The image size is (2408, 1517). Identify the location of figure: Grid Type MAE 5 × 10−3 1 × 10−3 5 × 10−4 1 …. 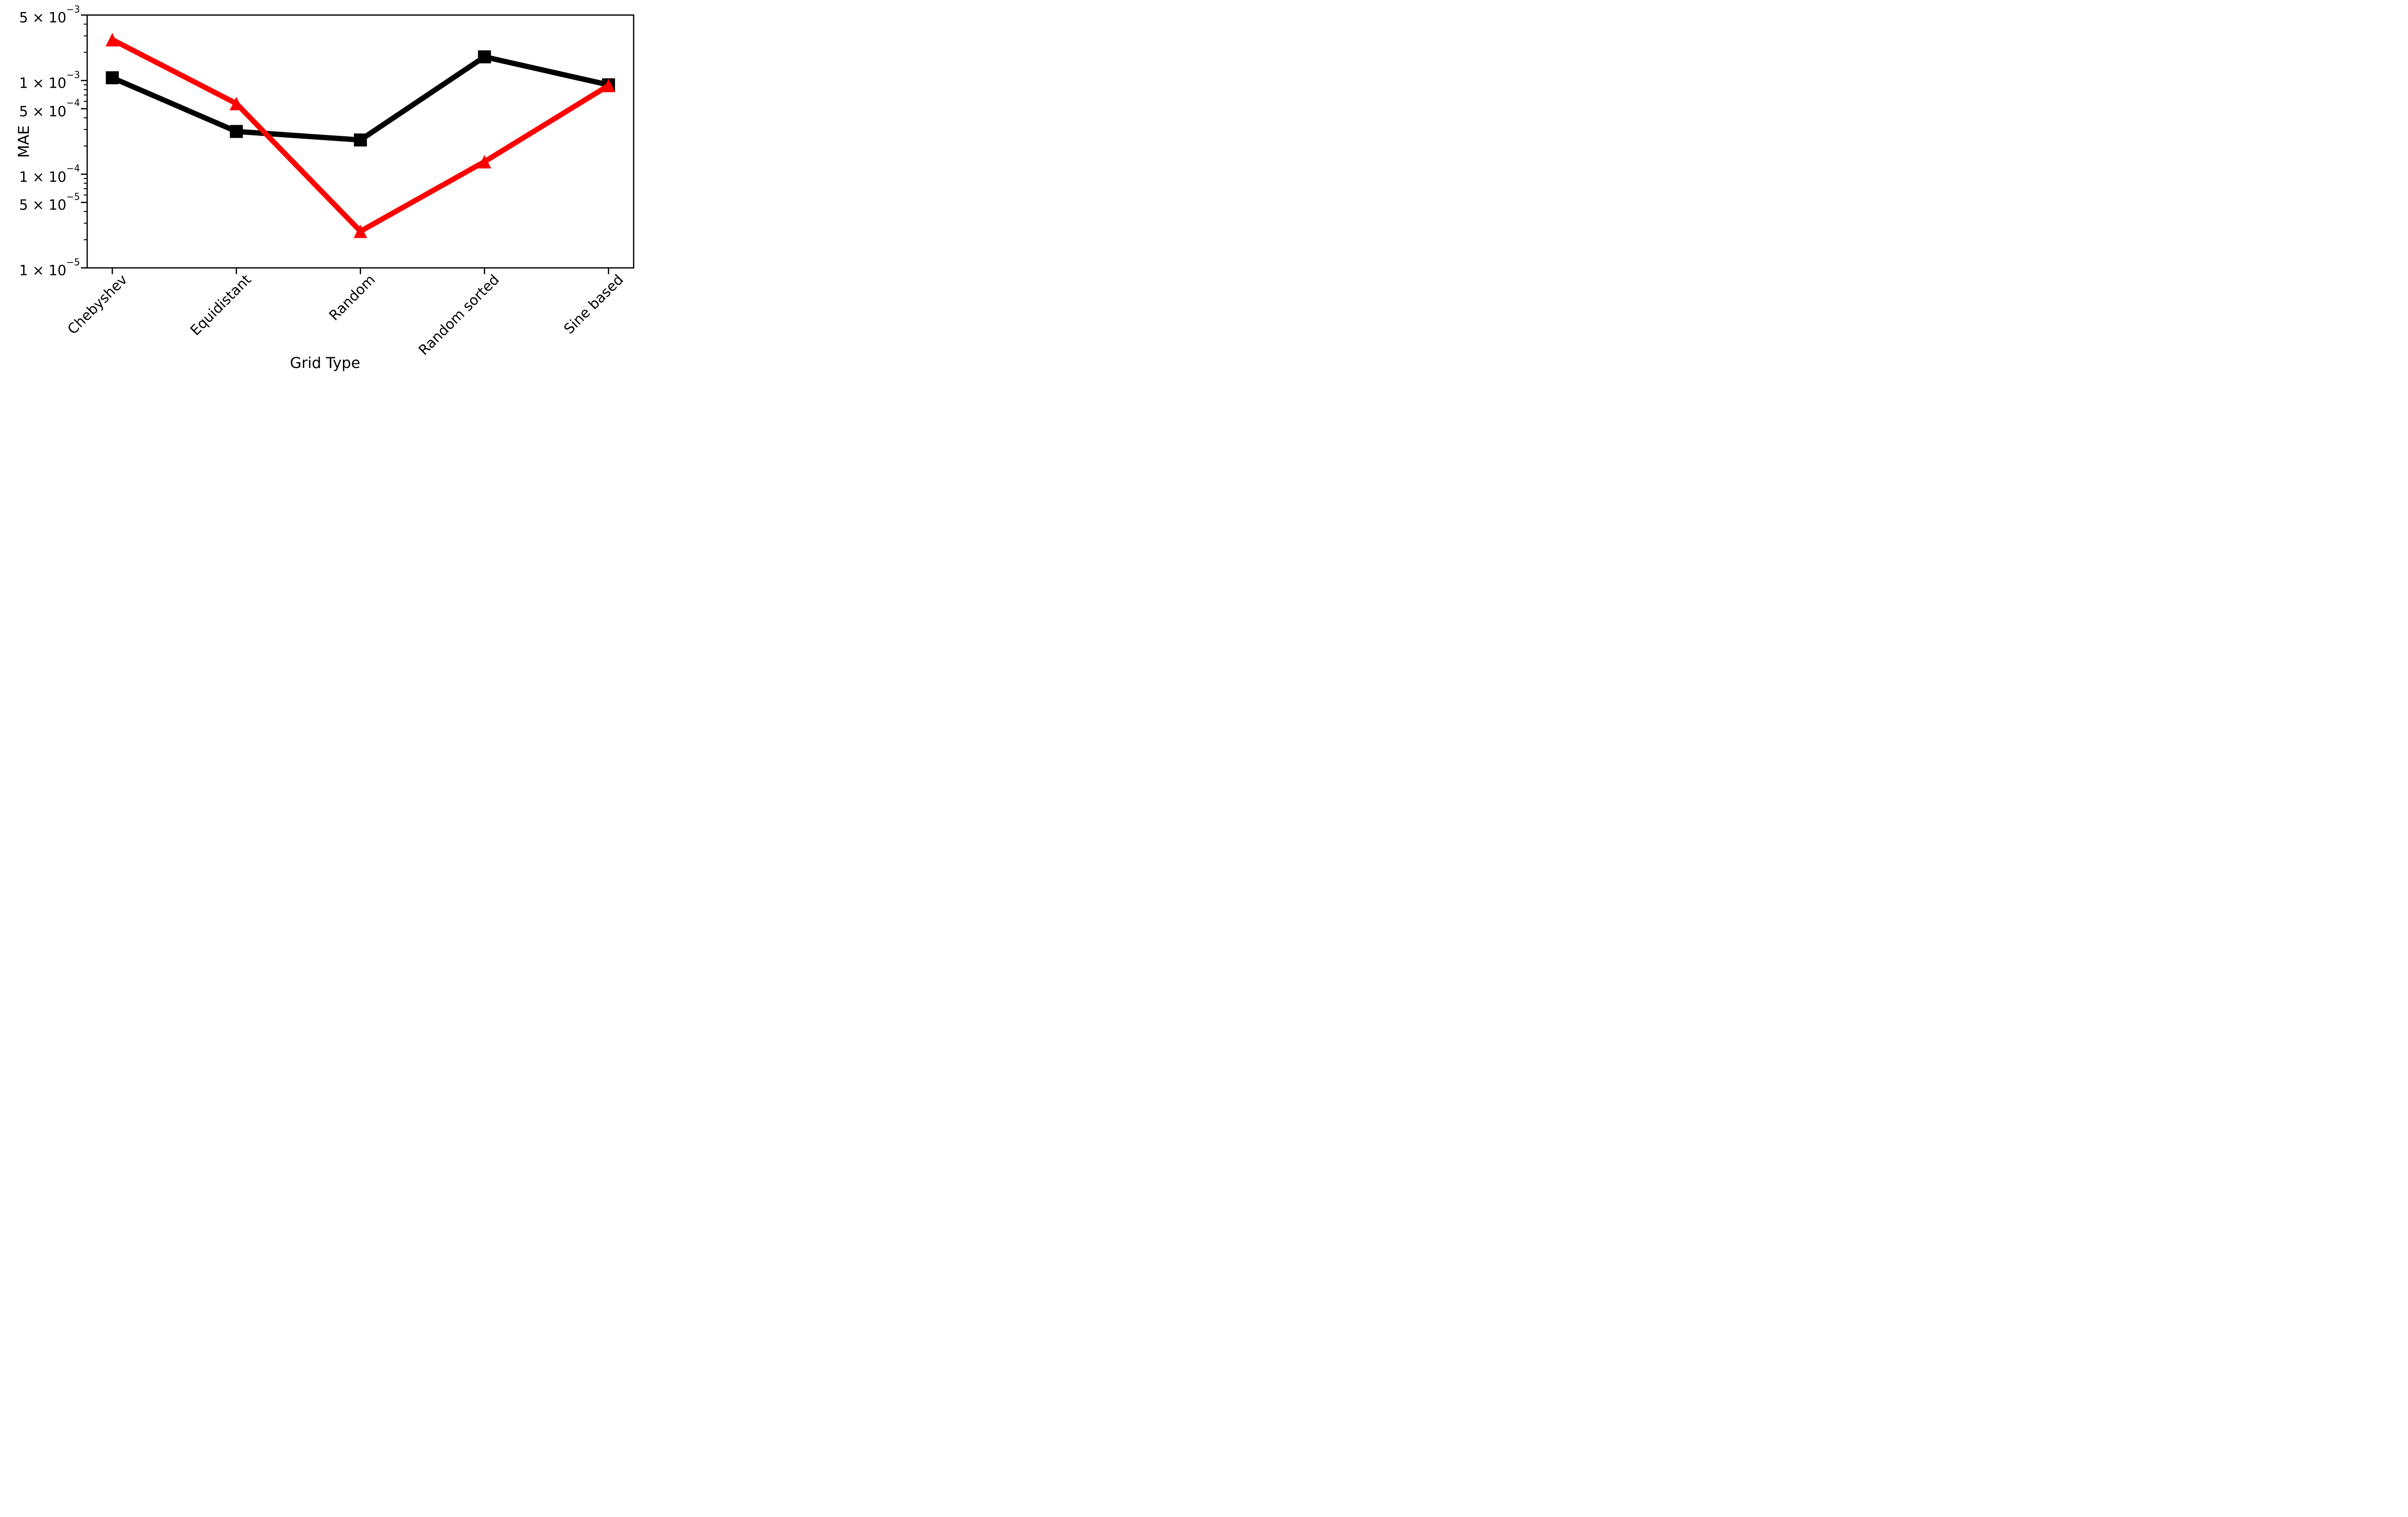
(325, 189).